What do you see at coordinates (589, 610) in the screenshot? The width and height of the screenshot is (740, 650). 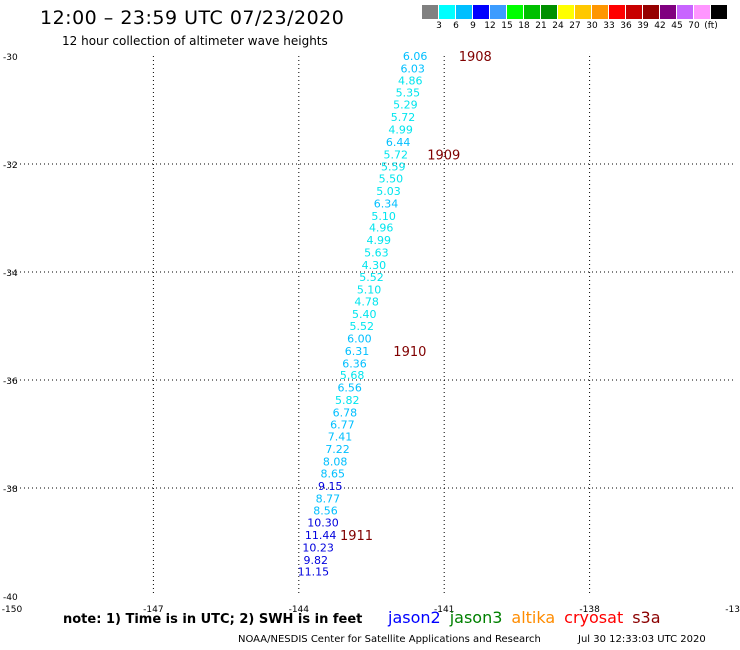 I see `lon-tick-label: -138` at bounding box center [589, 610].